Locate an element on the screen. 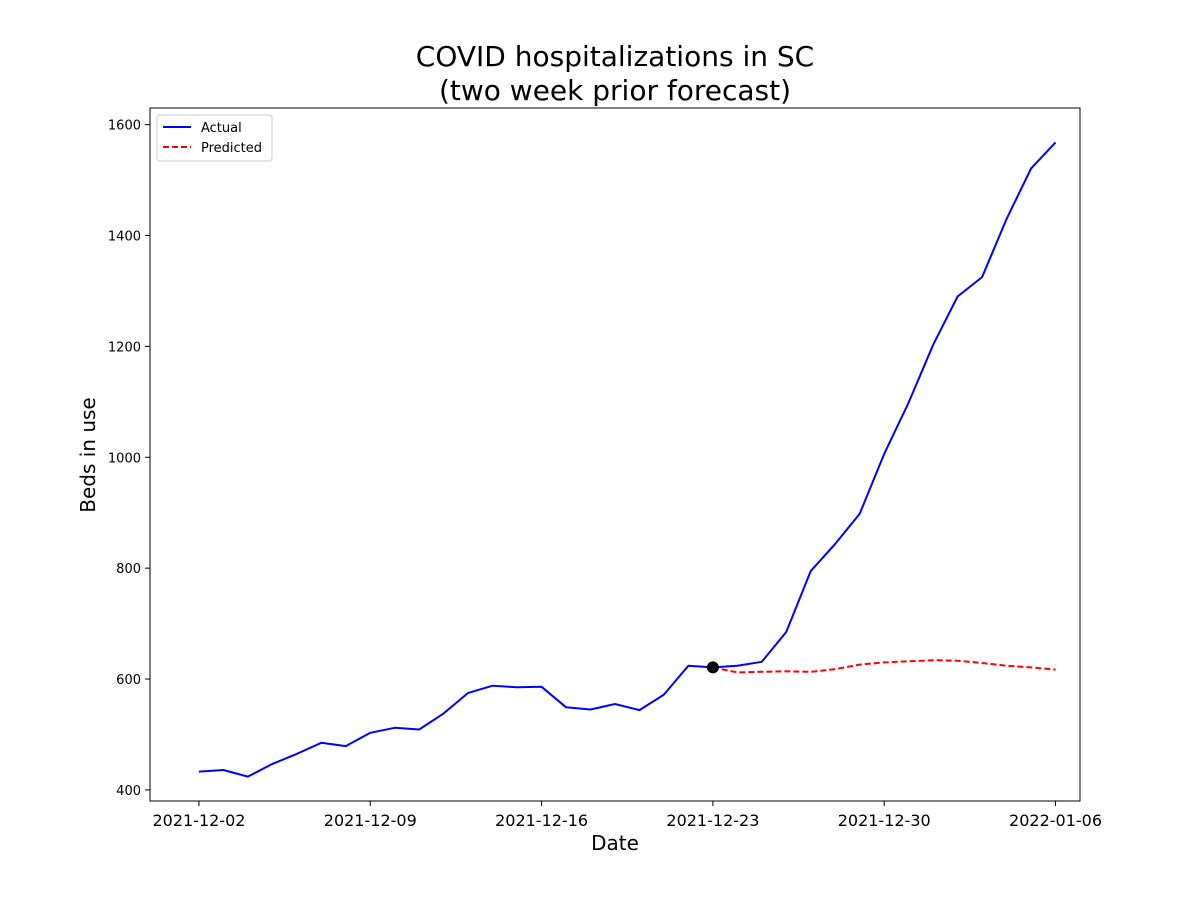 This screenshot has height=900, width=1200. legend: Actual Predicted is located at coordinates (214, 138).